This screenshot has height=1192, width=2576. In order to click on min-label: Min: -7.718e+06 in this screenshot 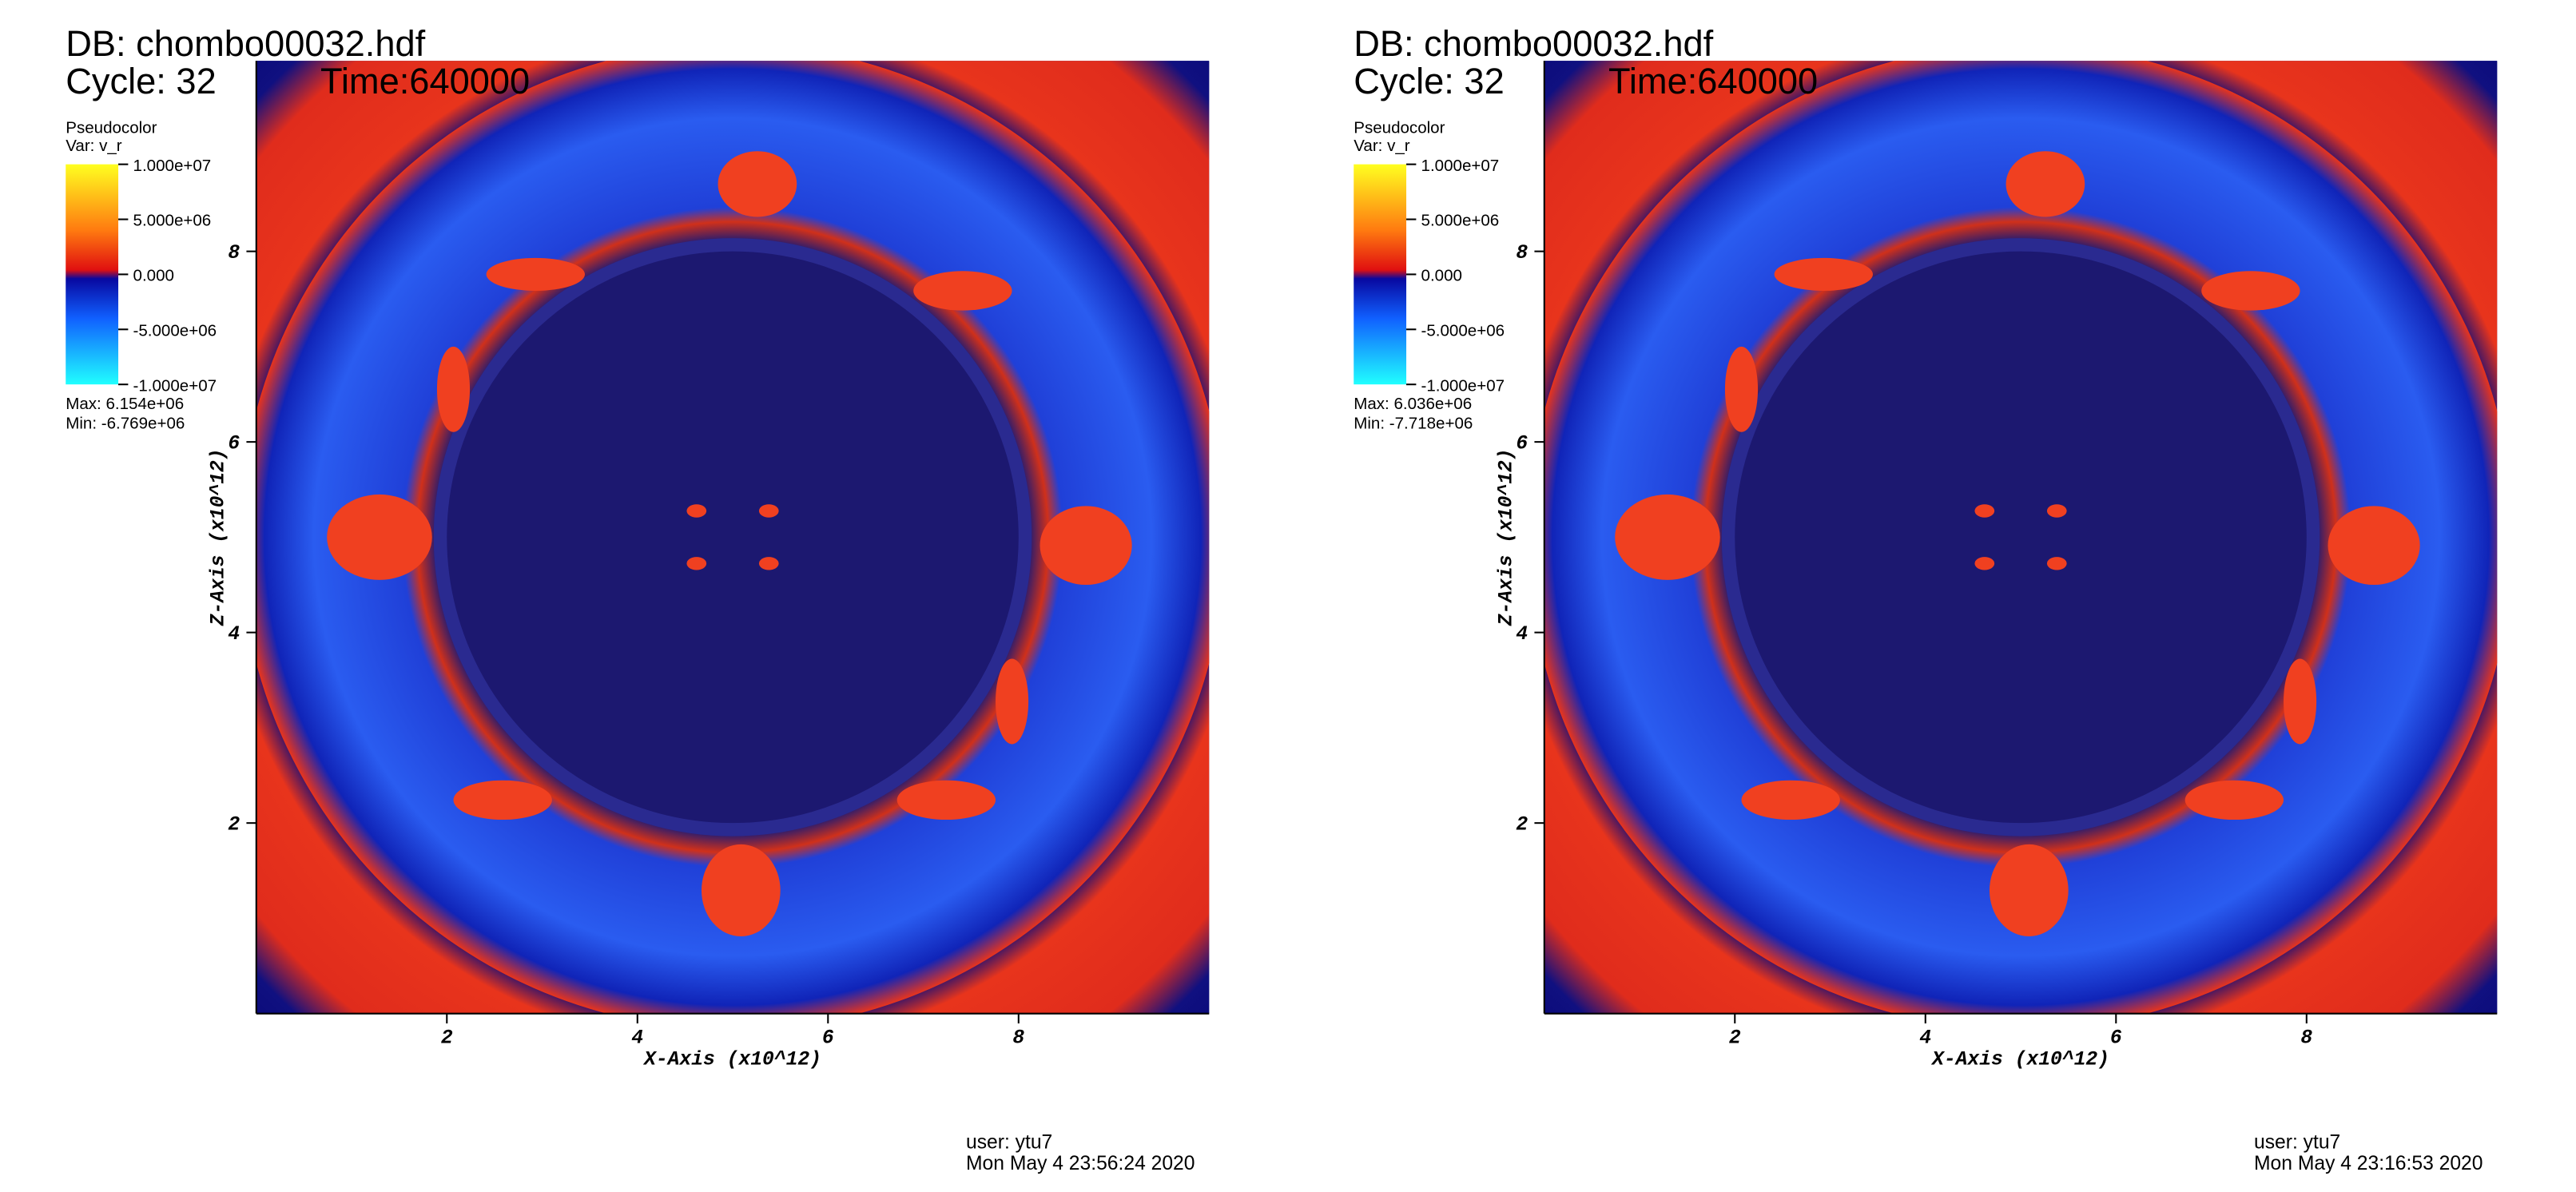, I will do `click(1413, 424)`.